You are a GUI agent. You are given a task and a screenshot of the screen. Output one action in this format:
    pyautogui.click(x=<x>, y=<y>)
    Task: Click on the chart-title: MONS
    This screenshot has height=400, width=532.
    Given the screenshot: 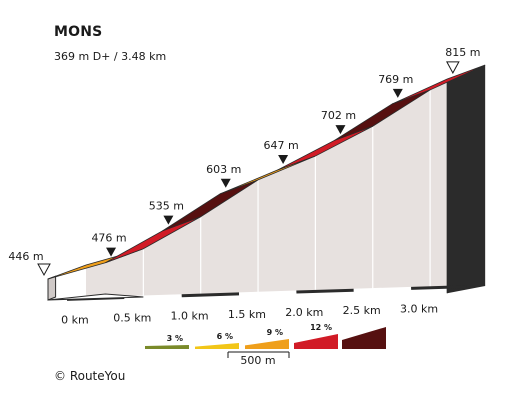 What is the action you would take?
    pyautogui.click(x=78, y=32)
    